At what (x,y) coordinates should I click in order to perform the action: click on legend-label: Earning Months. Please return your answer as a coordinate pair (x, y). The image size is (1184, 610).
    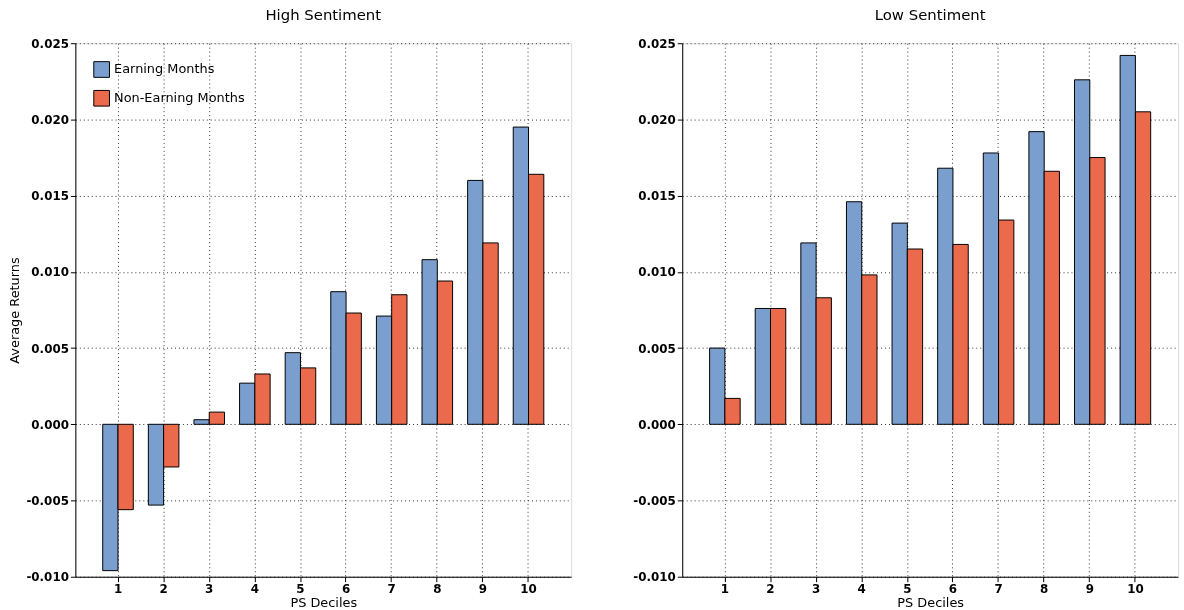
    Looking at the image, I should click on (164, 69).